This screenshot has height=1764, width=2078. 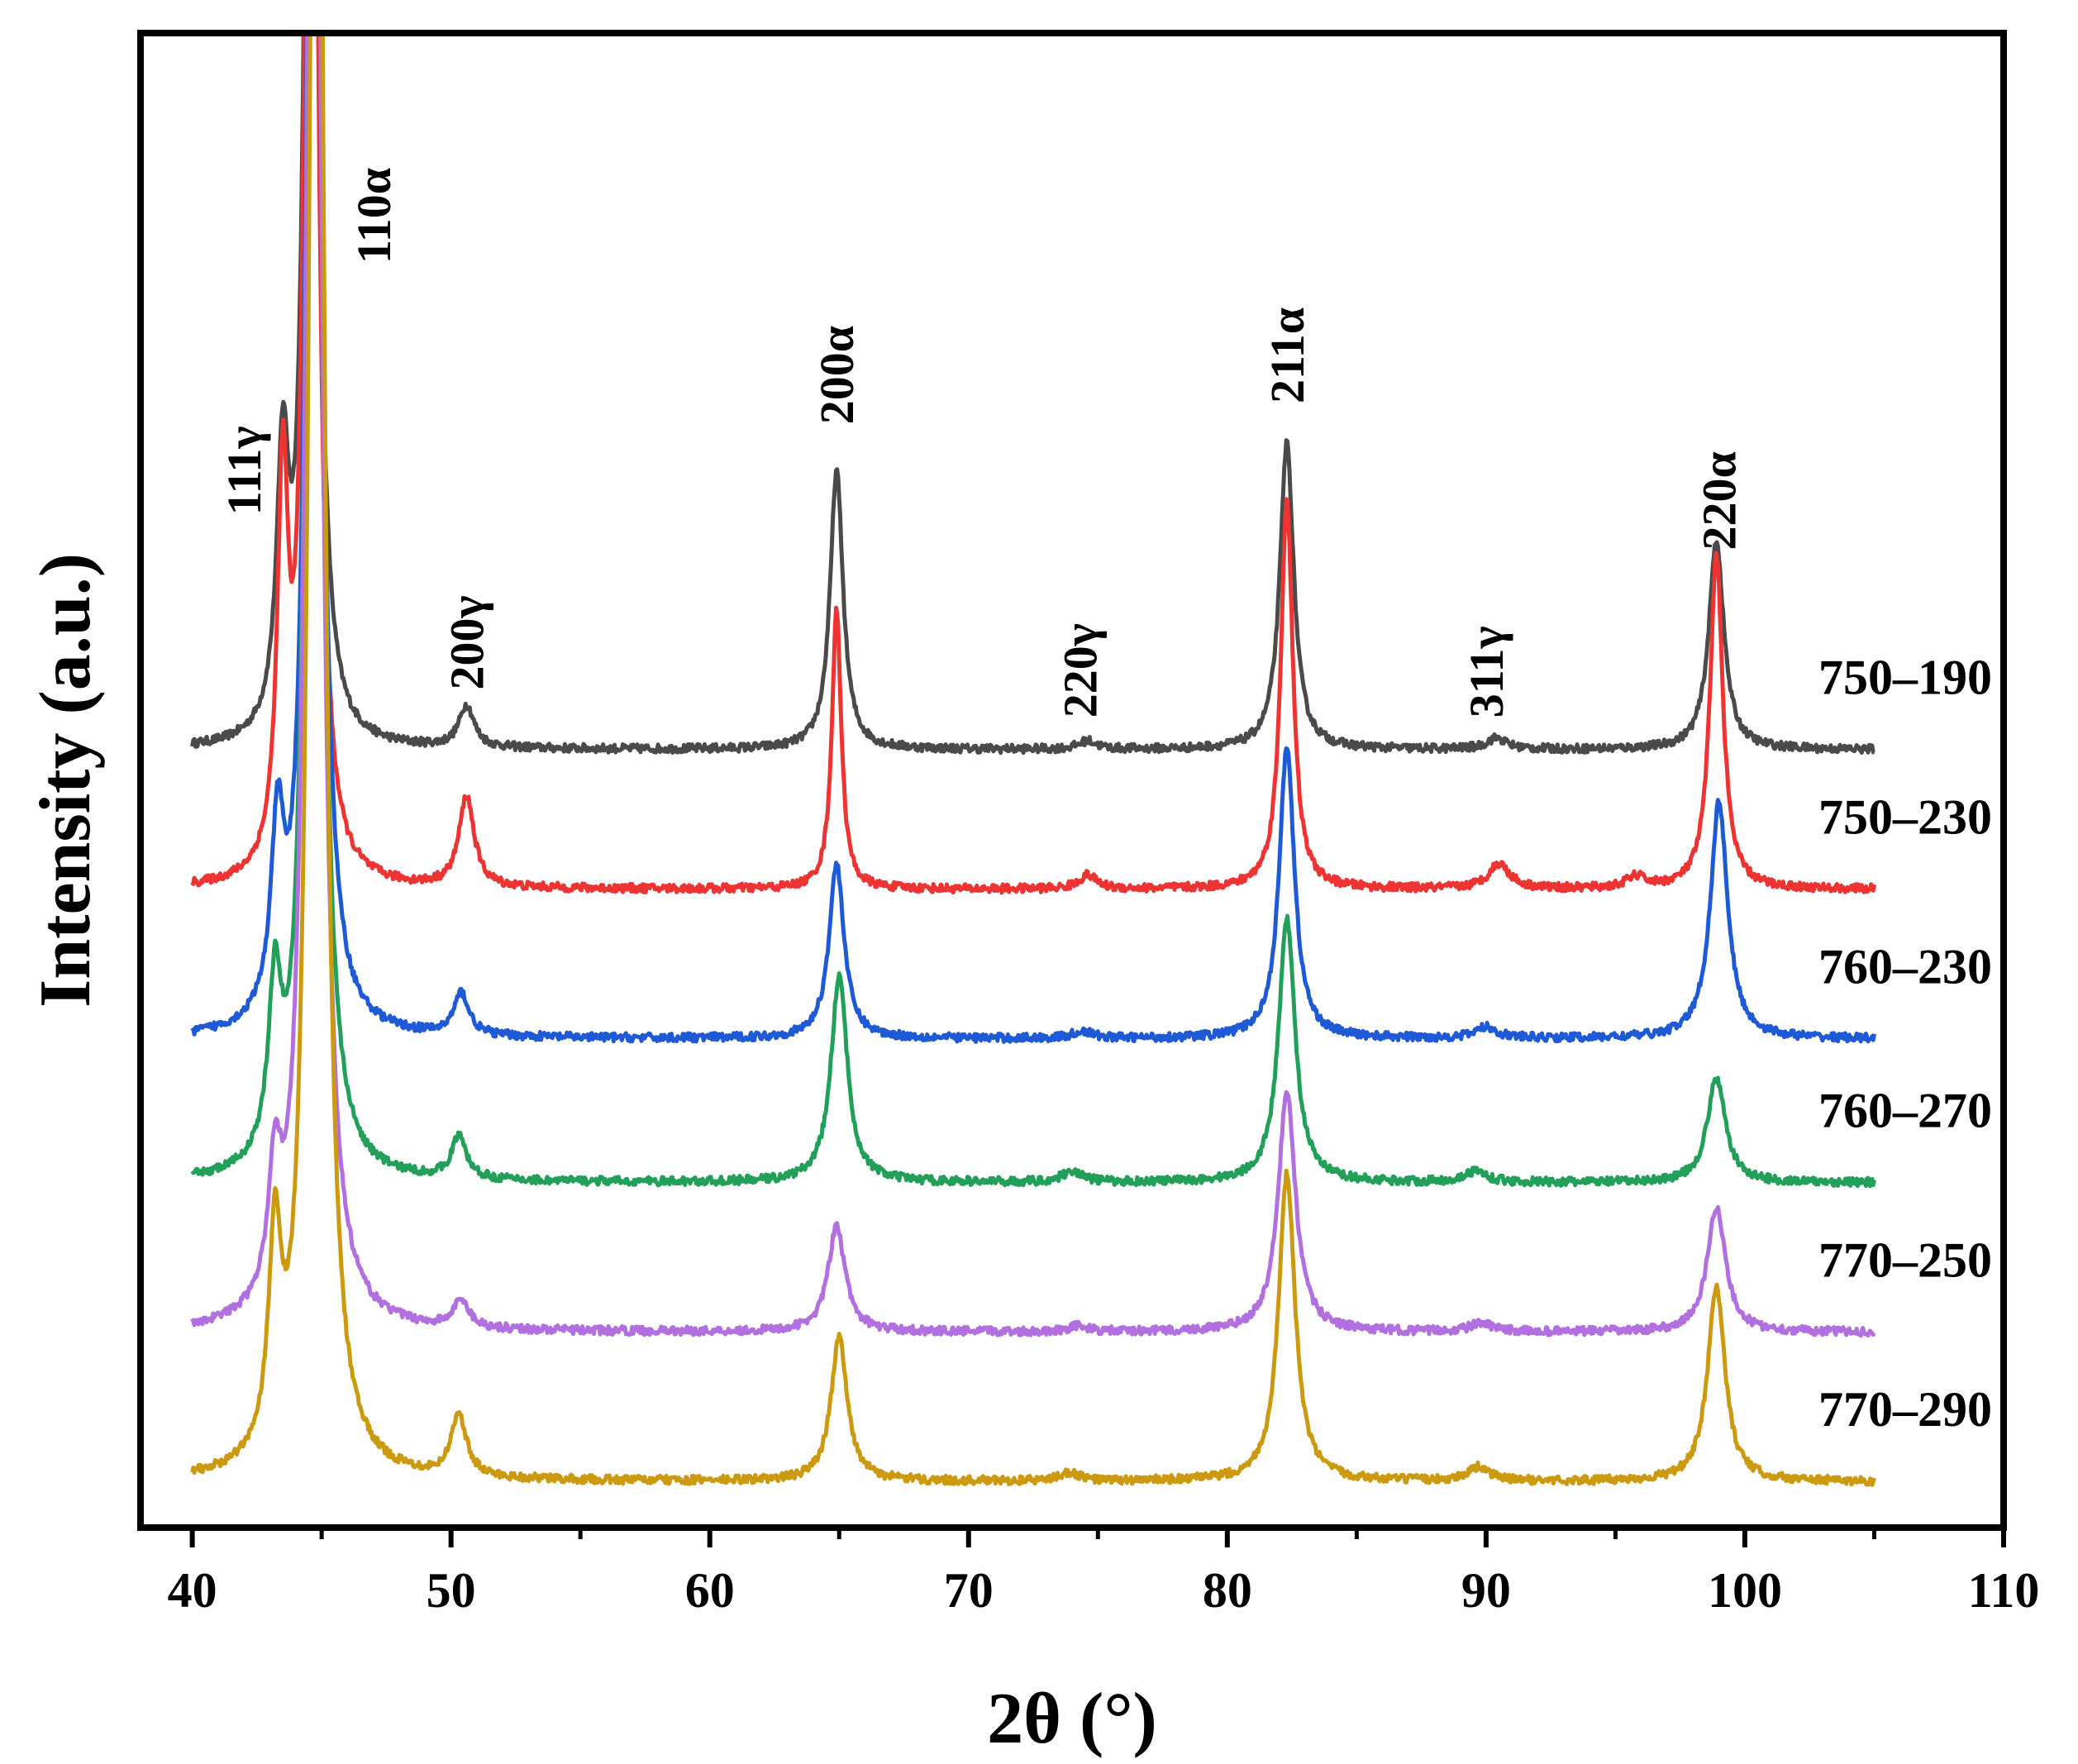 What do you see at coordinates (192, 1591) in the screenshot?
I see `x-tick-label: 40` at bounding box center [192, 1591].